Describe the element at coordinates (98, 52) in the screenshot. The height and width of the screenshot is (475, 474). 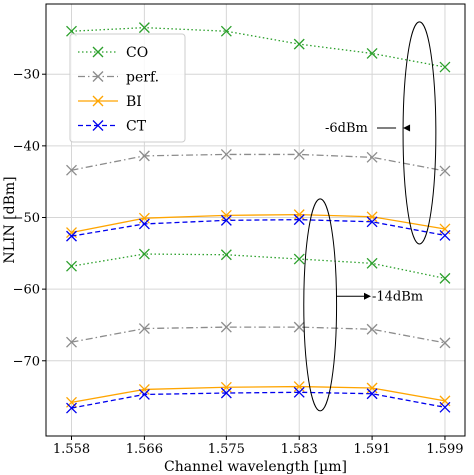
I see `legend-marker-co` at that location.